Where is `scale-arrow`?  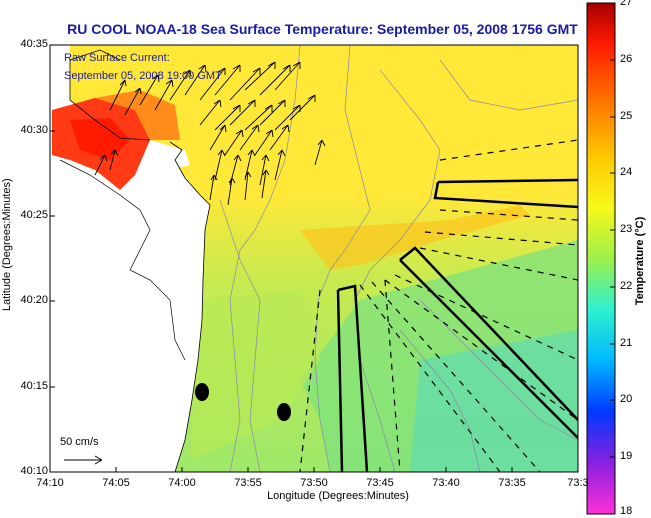
scale-arrow is located at coordinates (83, 460).